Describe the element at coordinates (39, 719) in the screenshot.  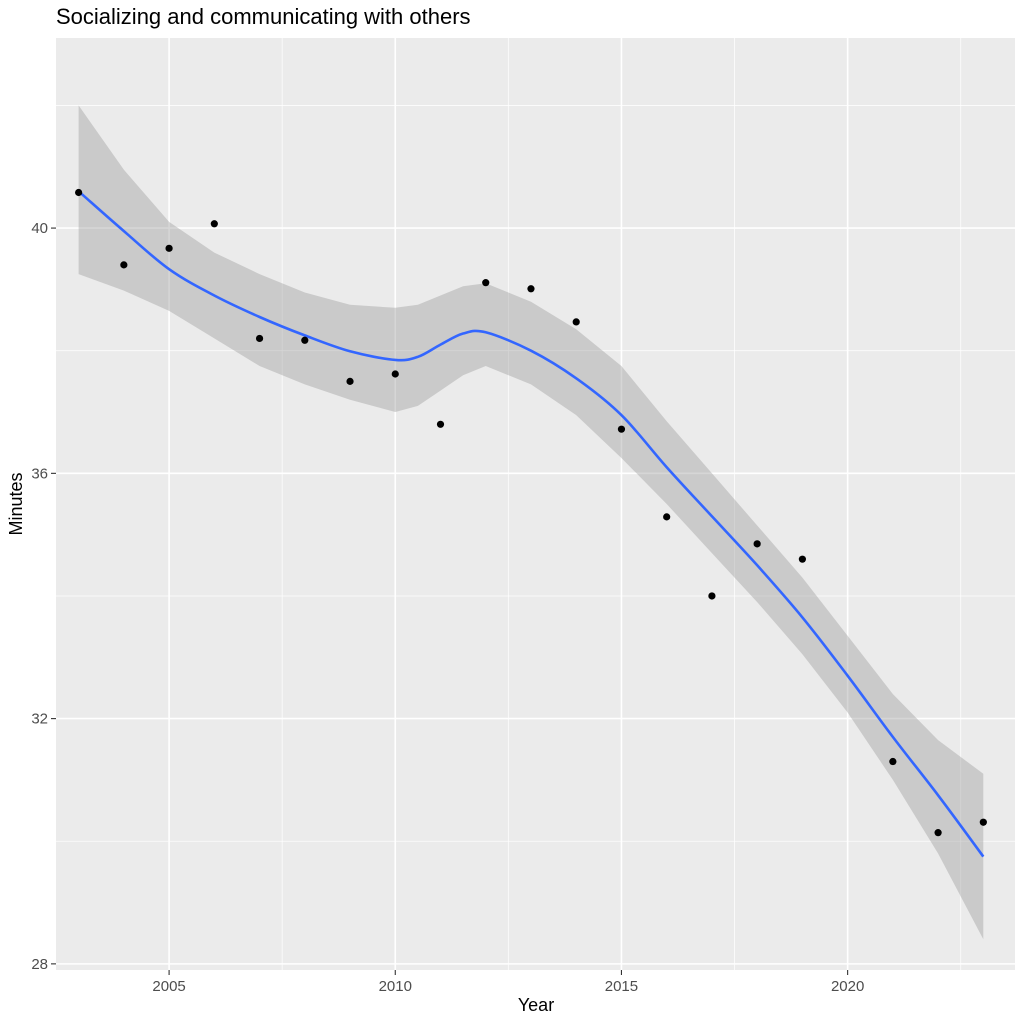
I see `y-tick-label-32: 32` at that location.